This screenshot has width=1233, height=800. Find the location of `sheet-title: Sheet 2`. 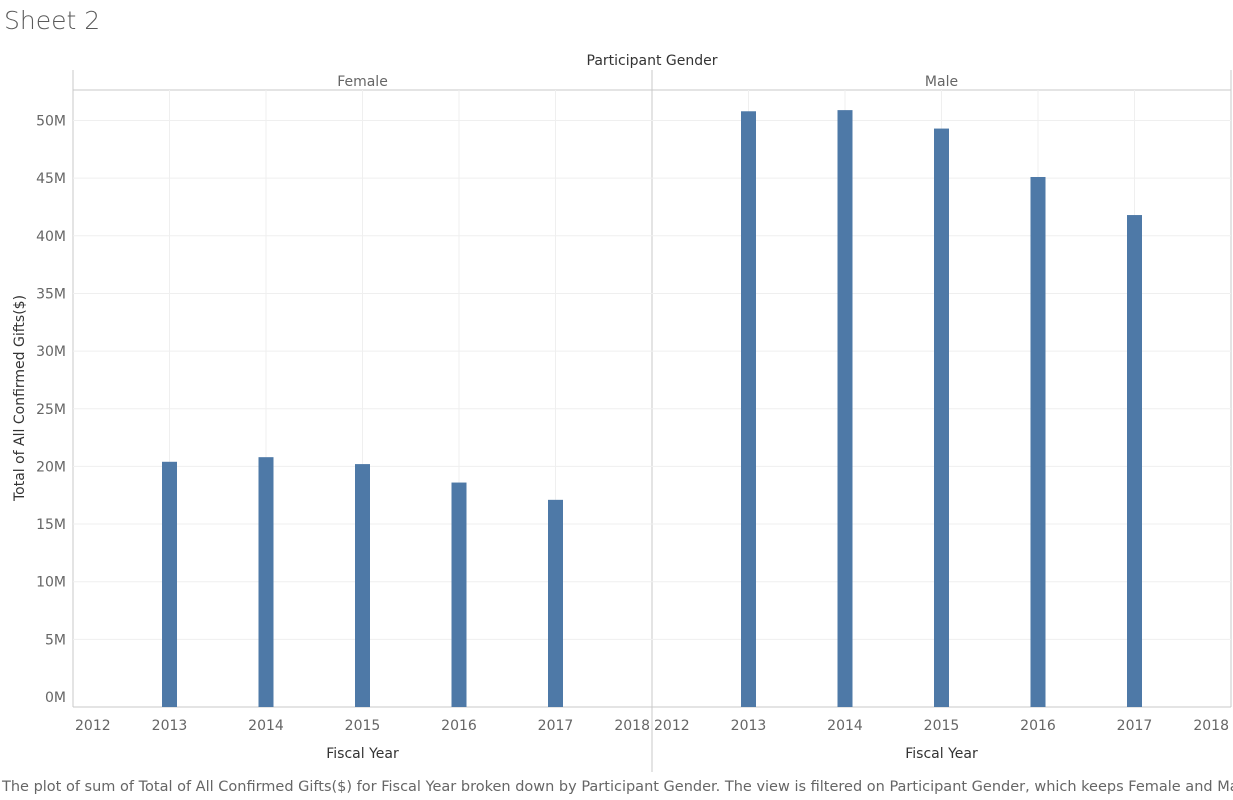

sheet-title: Sheet 2 is located at coordinates (52, 20).